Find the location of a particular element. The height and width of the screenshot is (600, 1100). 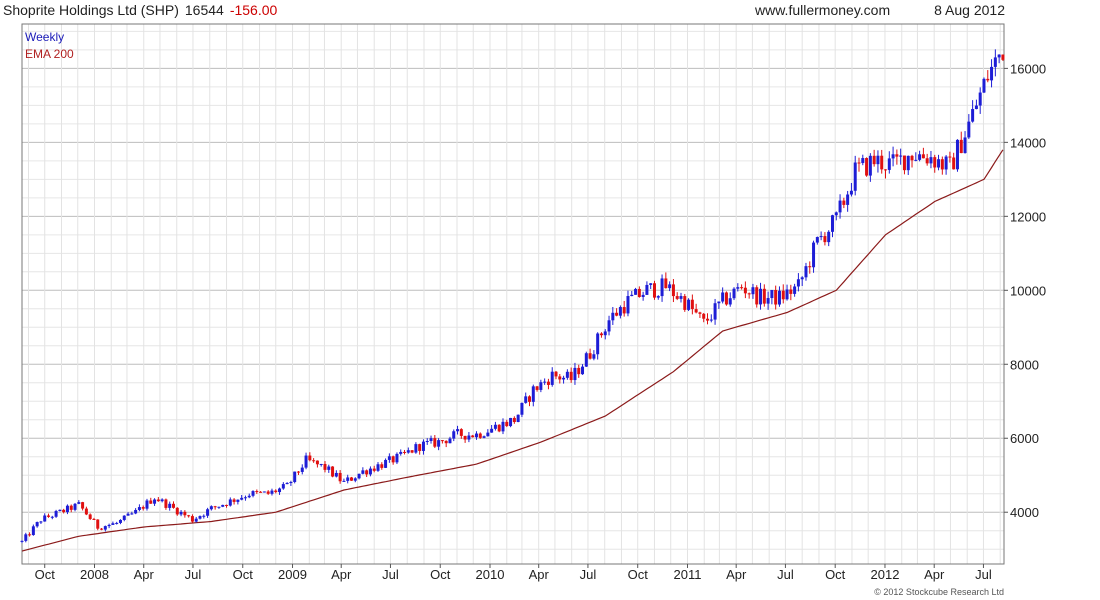

x-tick-label: Apr is located at coordinates (341, 574).